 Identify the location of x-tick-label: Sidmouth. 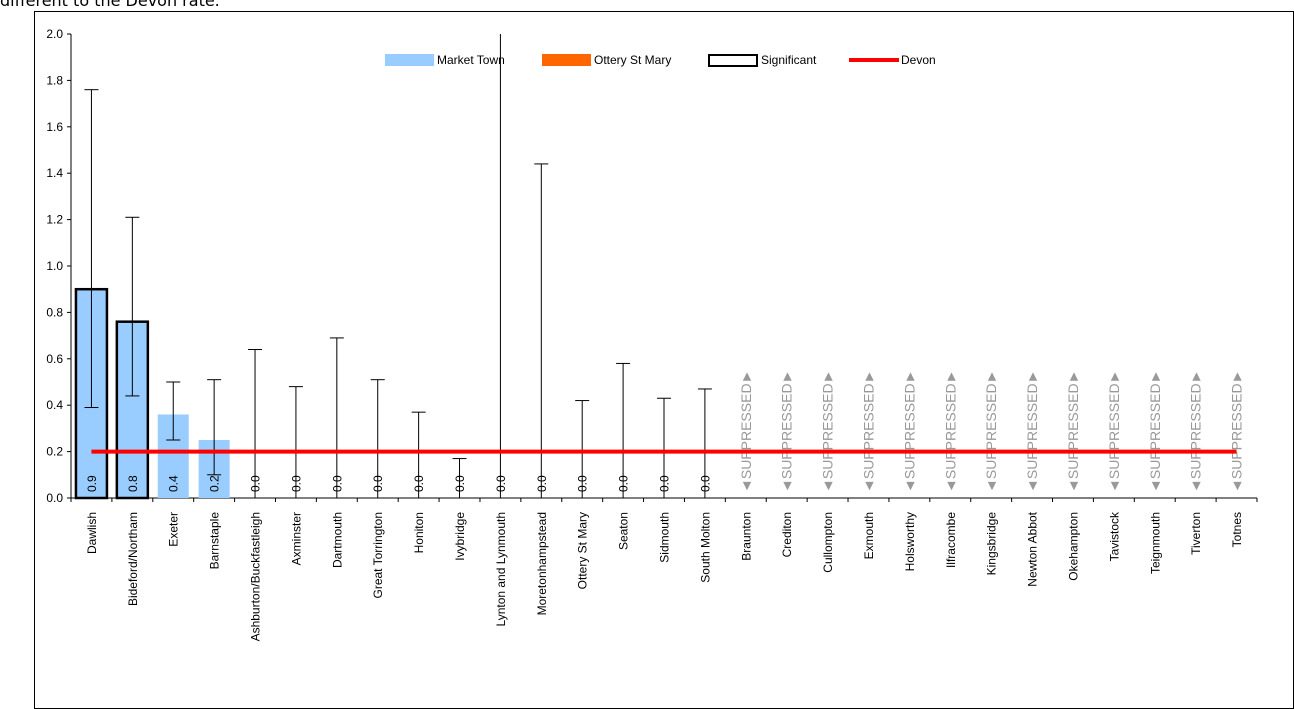
(665, 537).